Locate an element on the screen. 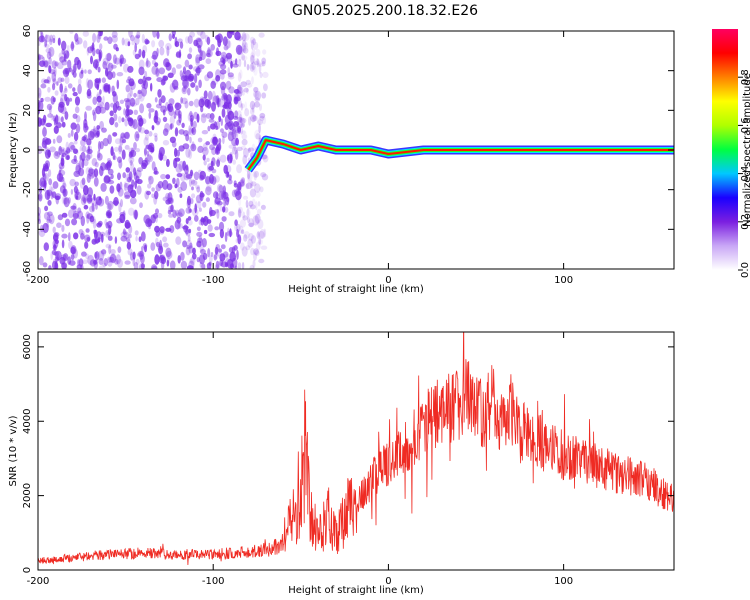 The height and width of the screenshot is (600, 750). spectrogram-y-tick-label: -20 is located at coordinates (27, 189).